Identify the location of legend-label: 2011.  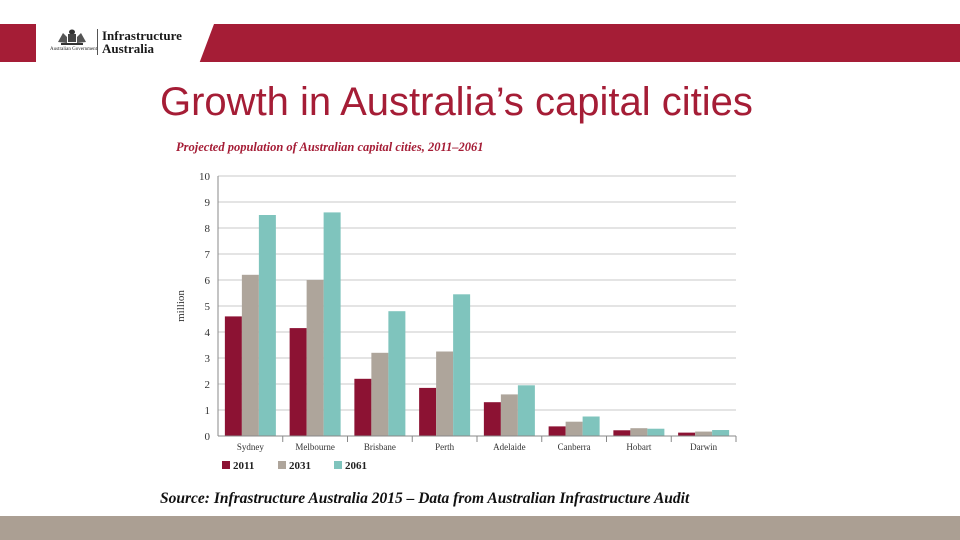
(243, 466).